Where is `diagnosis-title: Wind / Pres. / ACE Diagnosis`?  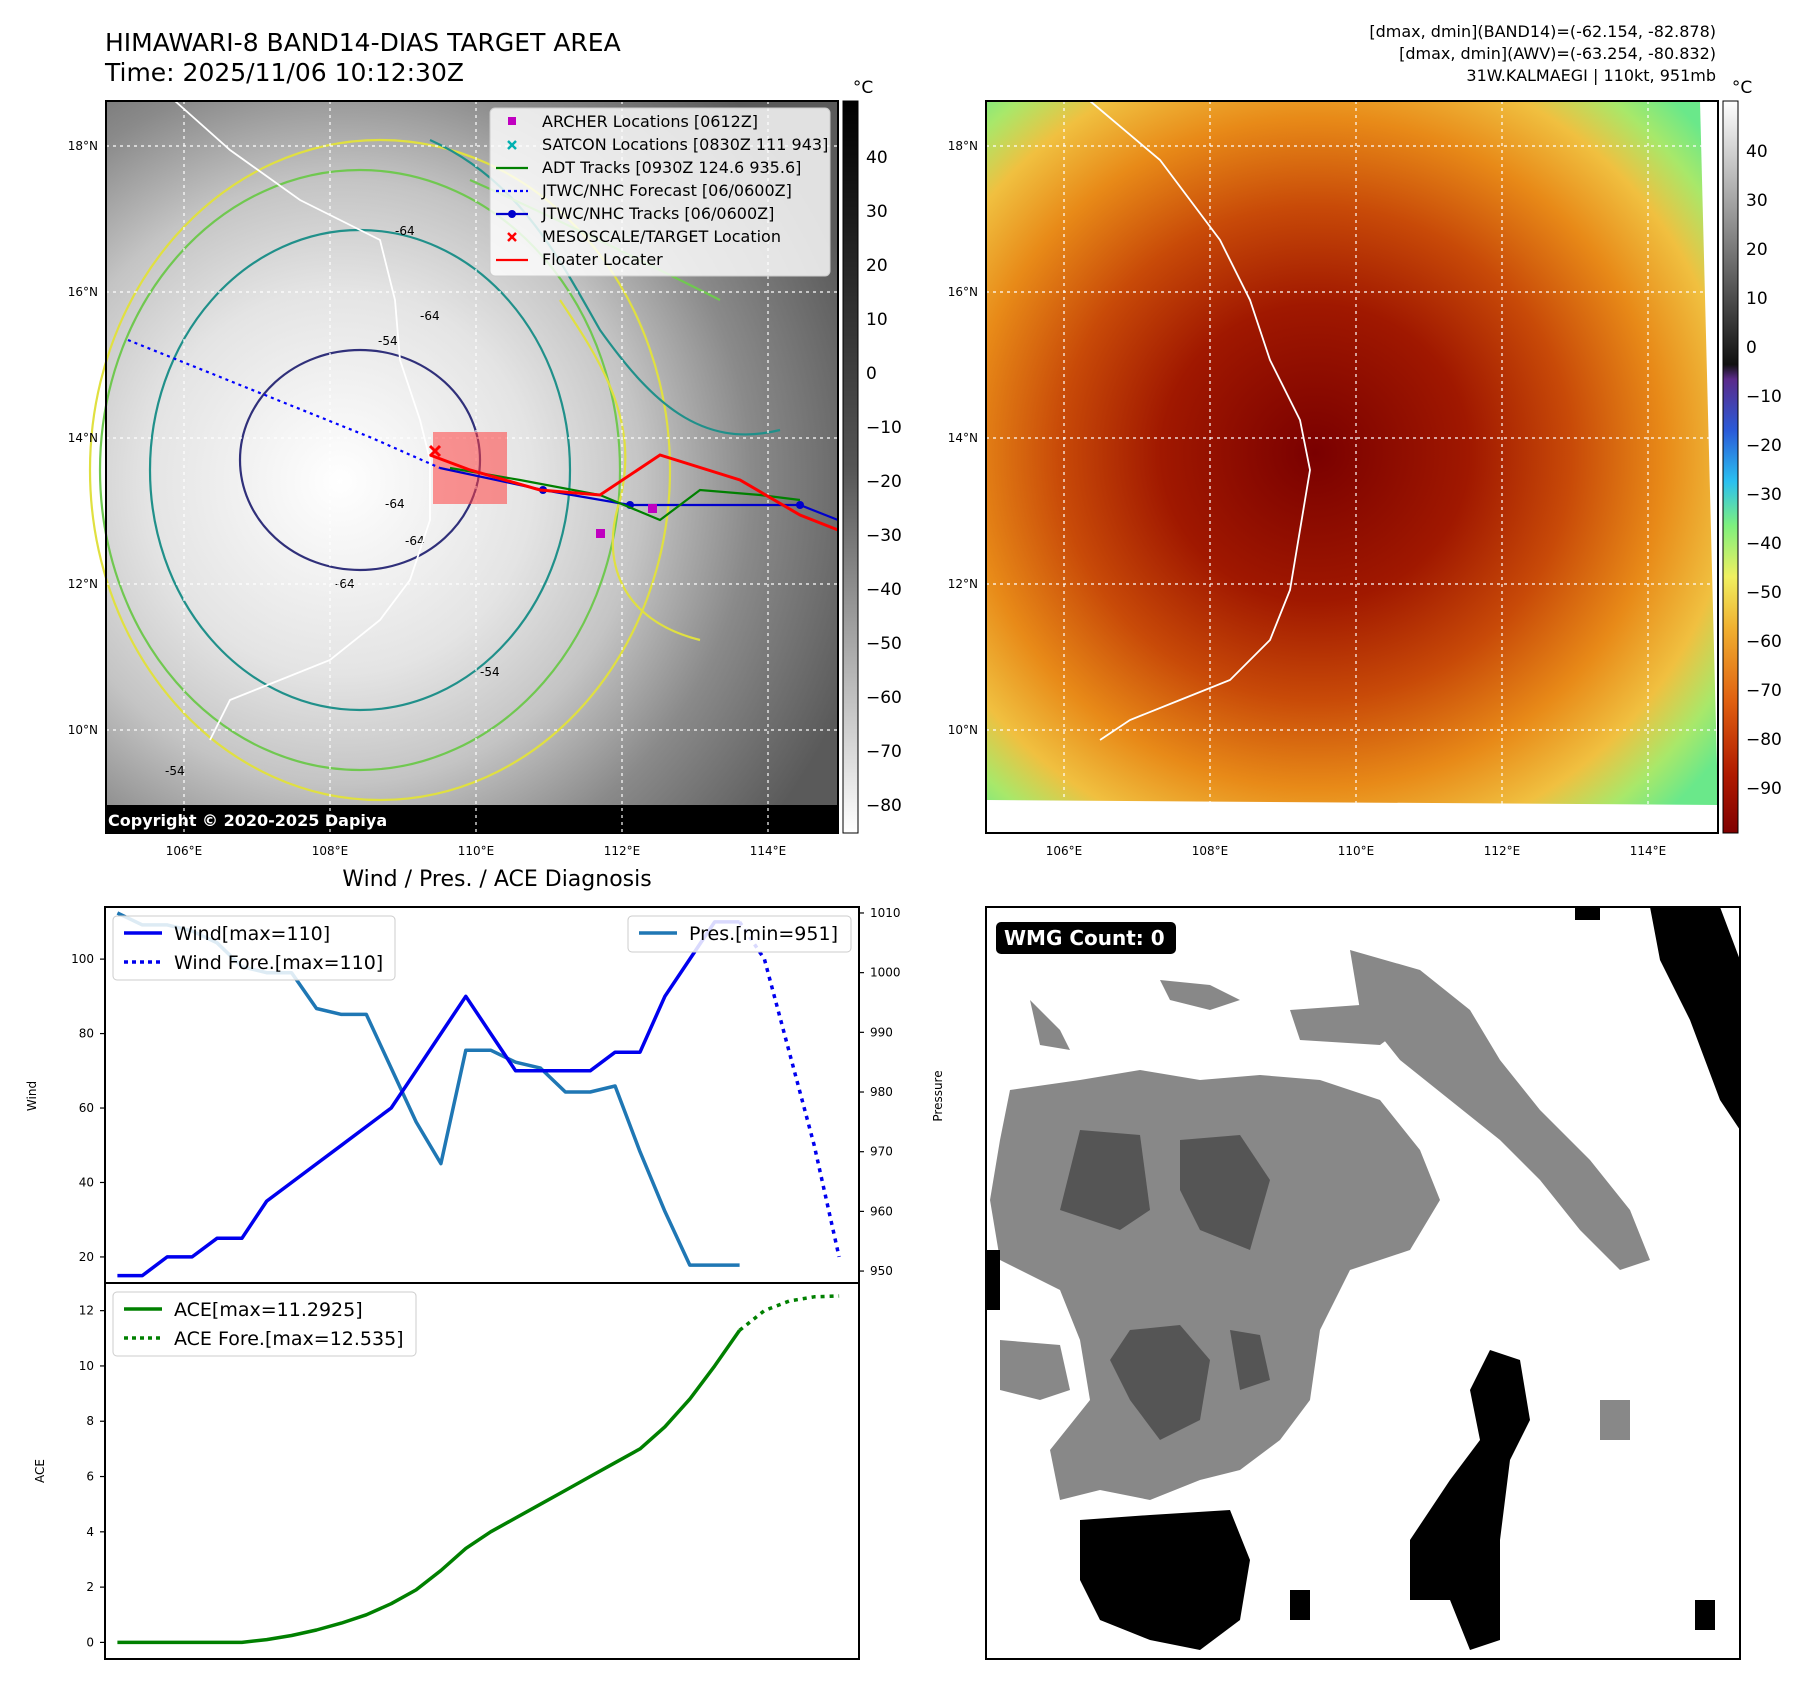 diagnosis-title: Wind / Pres. / ACE Diagnosis is located at coordinates (496, 879).